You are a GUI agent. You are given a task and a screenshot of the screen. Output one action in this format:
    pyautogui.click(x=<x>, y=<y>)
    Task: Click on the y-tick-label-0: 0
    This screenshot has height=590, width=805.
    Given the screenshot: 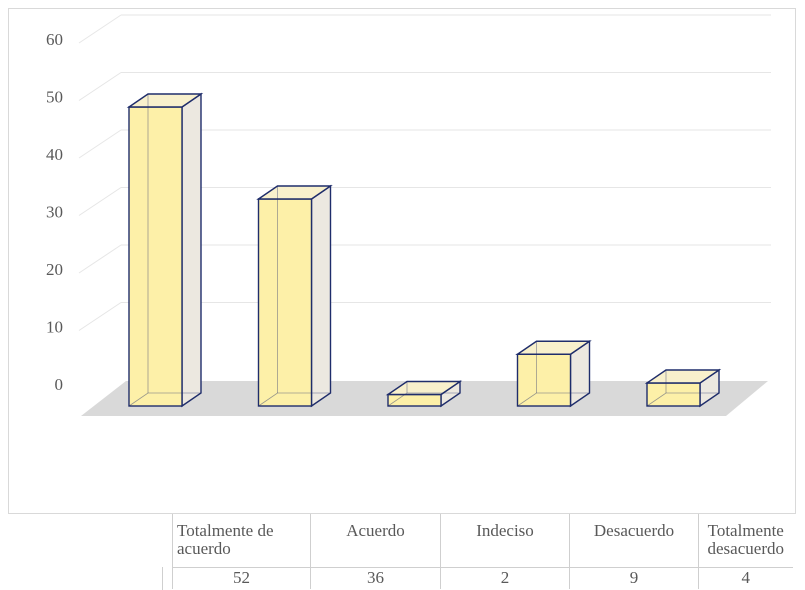 What is the action you would take?
    pyautogui.click(x=59, y=384)
    